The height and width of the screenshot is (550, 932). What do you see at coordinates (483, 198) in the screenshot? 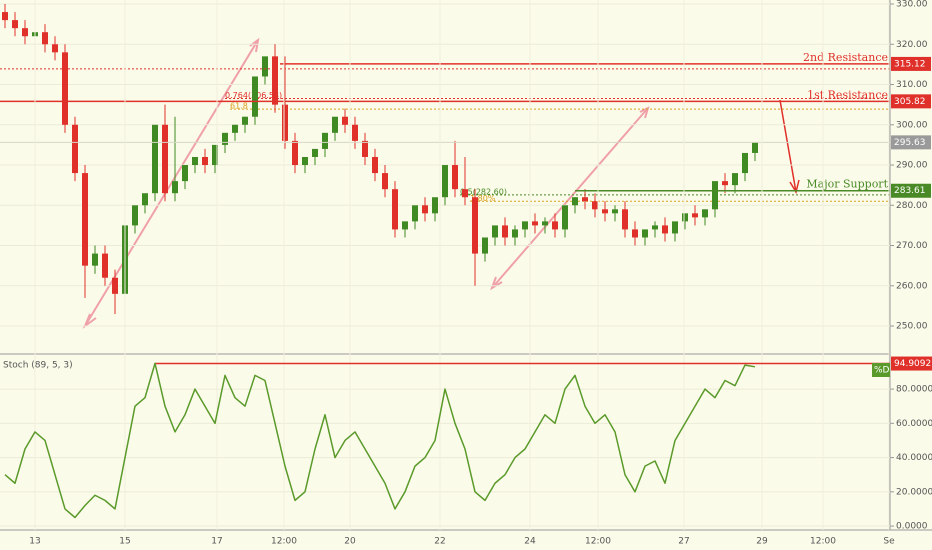
I see `fib-label: 1.80%` at bounding box center [483, 198].